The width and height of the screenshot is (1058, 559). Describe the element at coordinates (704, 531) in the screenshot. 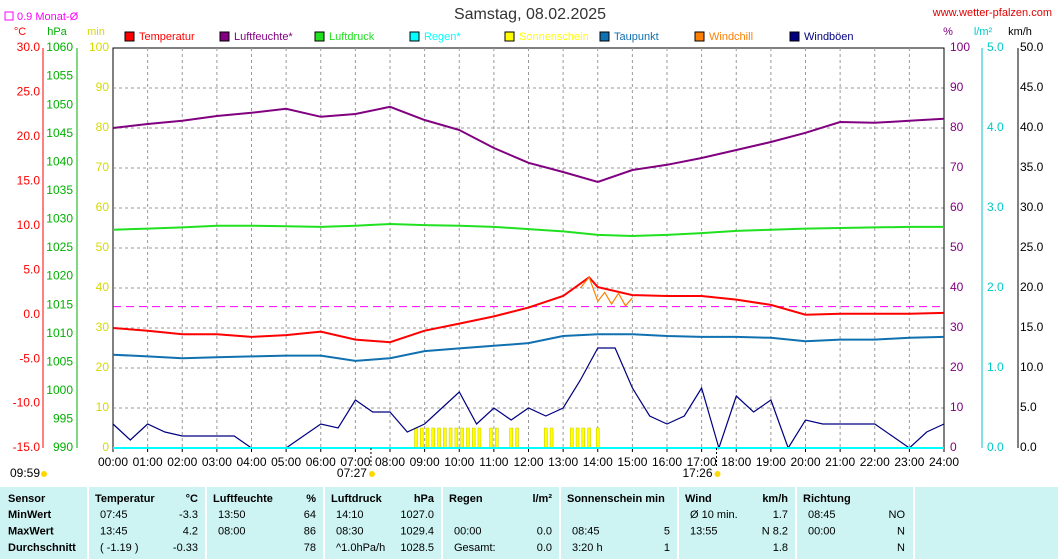

I see `table-cell: 13:55` at that location.